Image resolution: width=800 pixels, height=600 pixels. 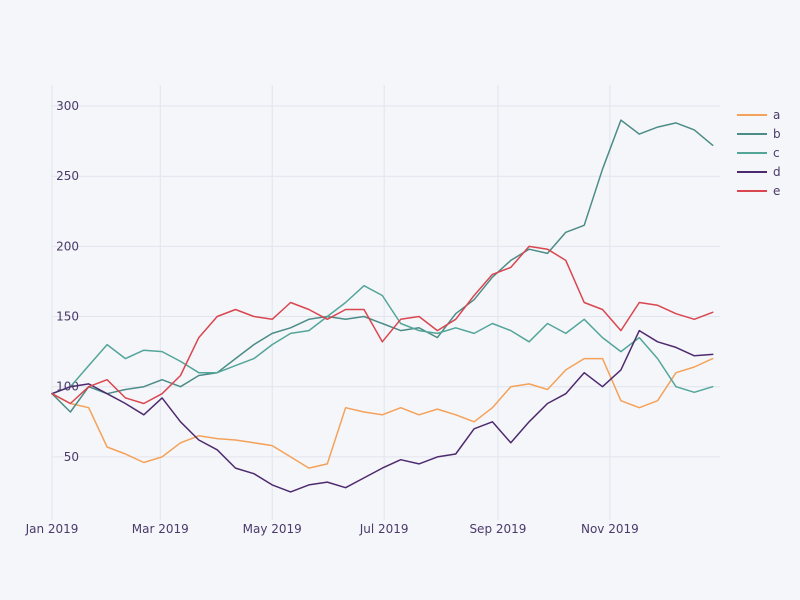 What do you see at coordinates (758, 153) in the screenshot?
I see `legend-item-c: c` at bounding box center [758, 153].